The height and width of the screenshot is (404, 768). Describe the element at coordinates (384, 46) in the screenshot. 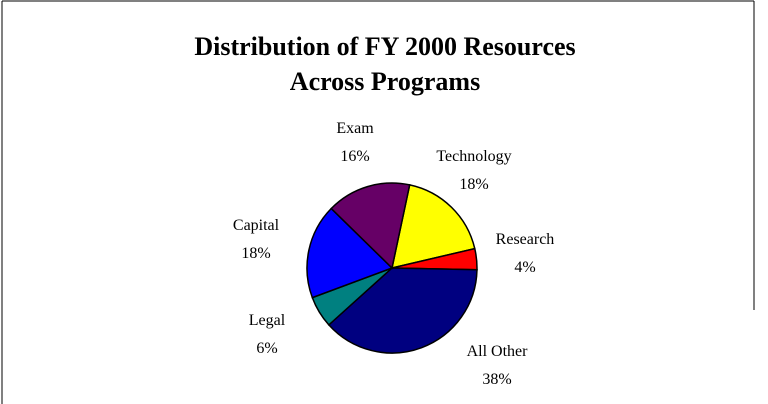

I see `chart-title: Distribution of FY 2000 Resources` at that location.